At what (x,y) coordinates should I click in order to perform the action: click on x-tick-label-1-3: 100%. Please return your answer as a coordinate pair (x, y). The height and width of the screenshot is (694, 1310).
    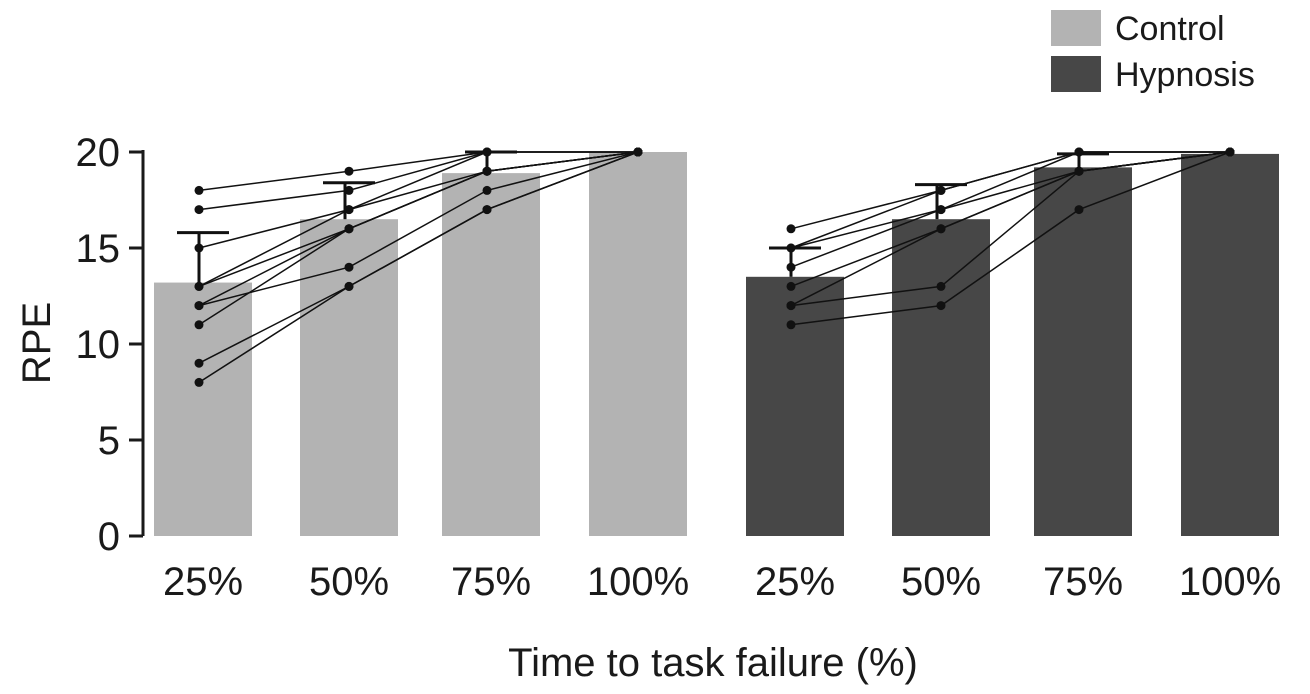
    Looking at the image, I should click on (1230, 582).